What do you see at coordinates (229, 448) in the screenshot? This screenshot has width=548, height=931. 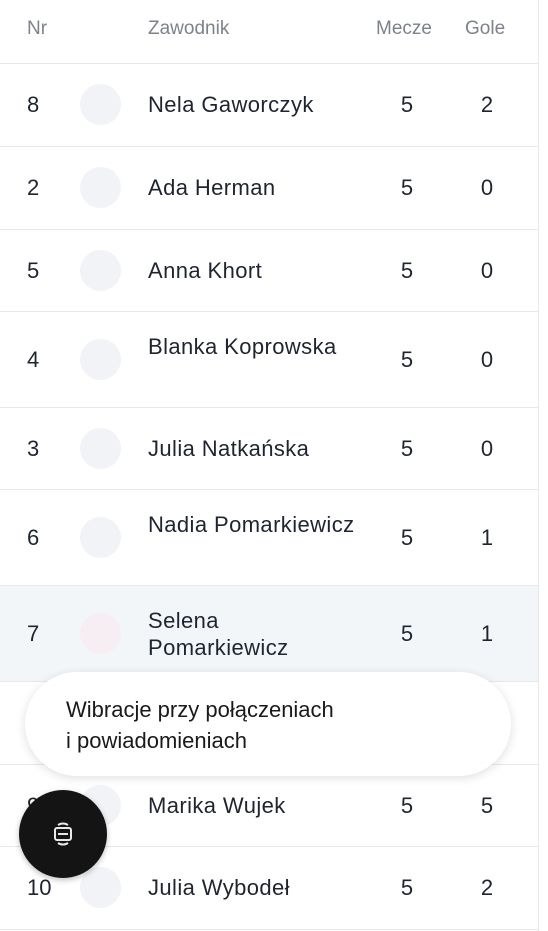 I see `row-player-name: Julia Natkańska` at bounding box center [229, 448].